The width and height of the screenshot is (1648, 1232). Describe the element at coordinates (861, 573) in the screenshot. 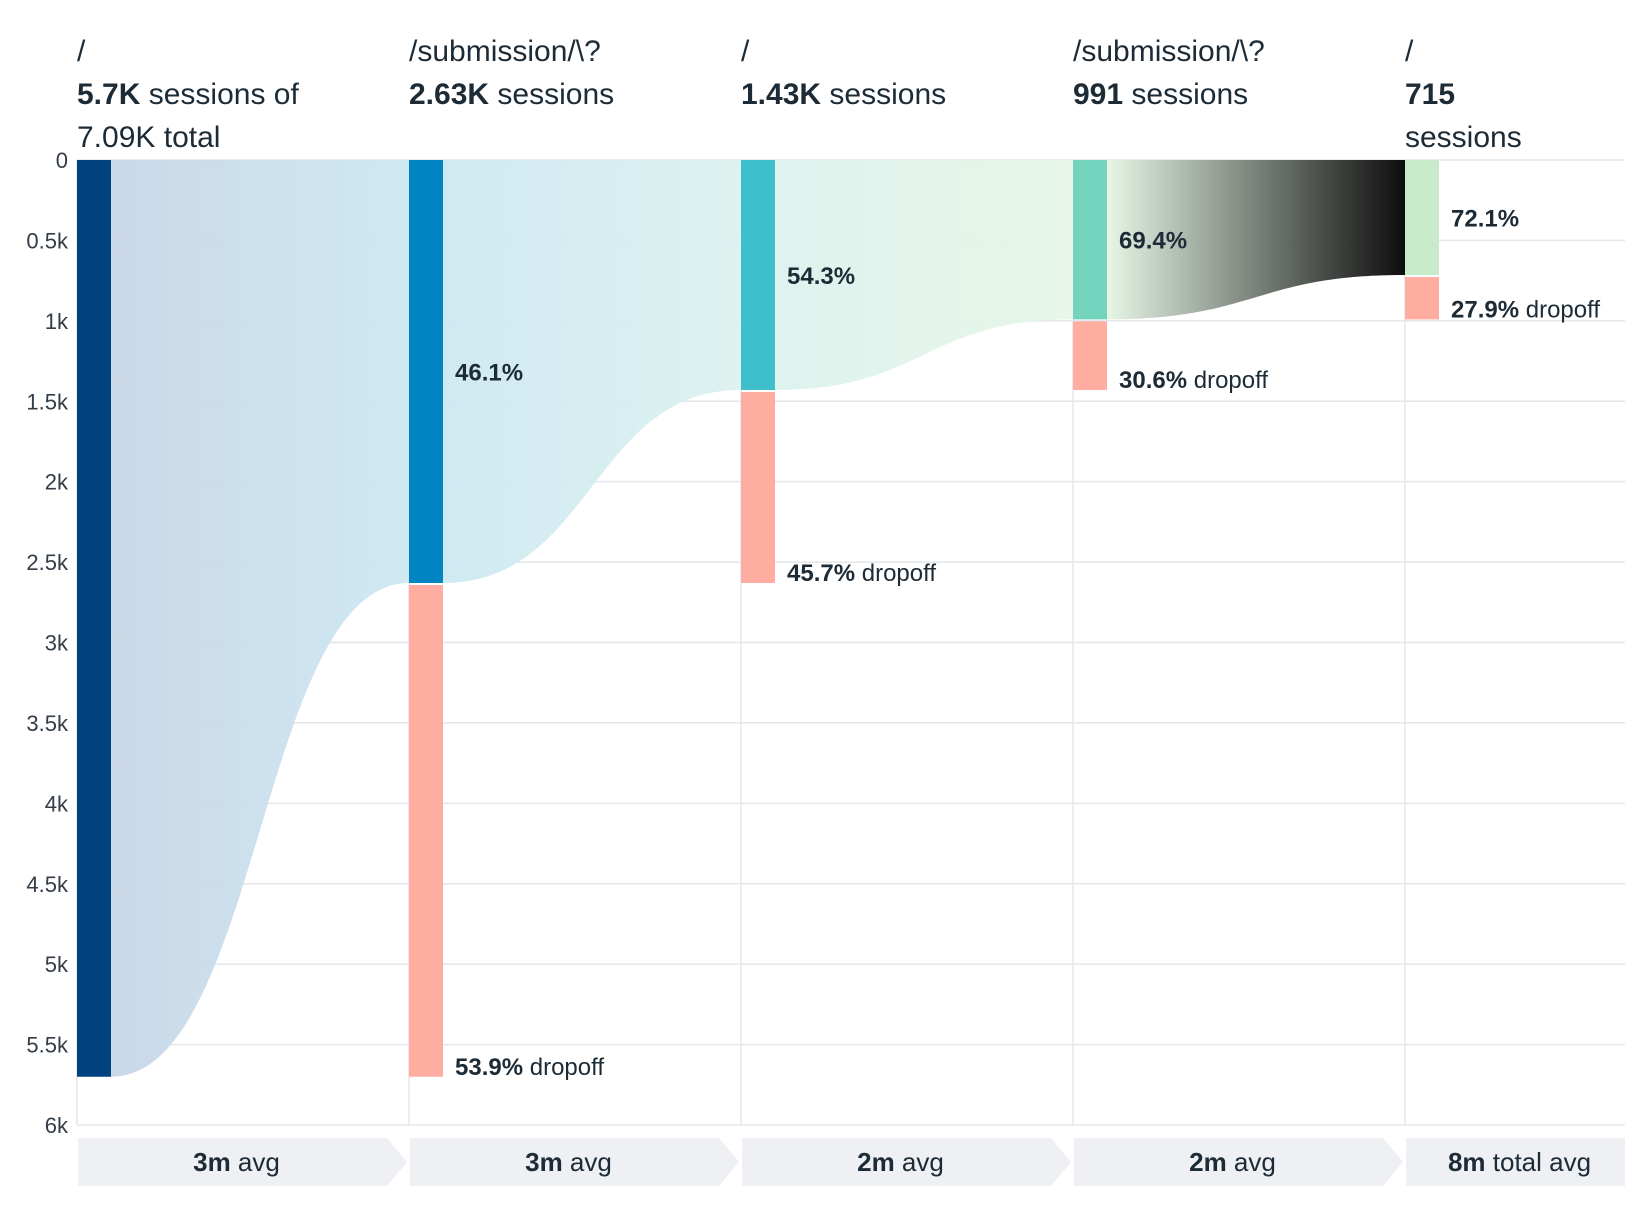

I see `dropoff-label: 45.7% dropoff` at that location.